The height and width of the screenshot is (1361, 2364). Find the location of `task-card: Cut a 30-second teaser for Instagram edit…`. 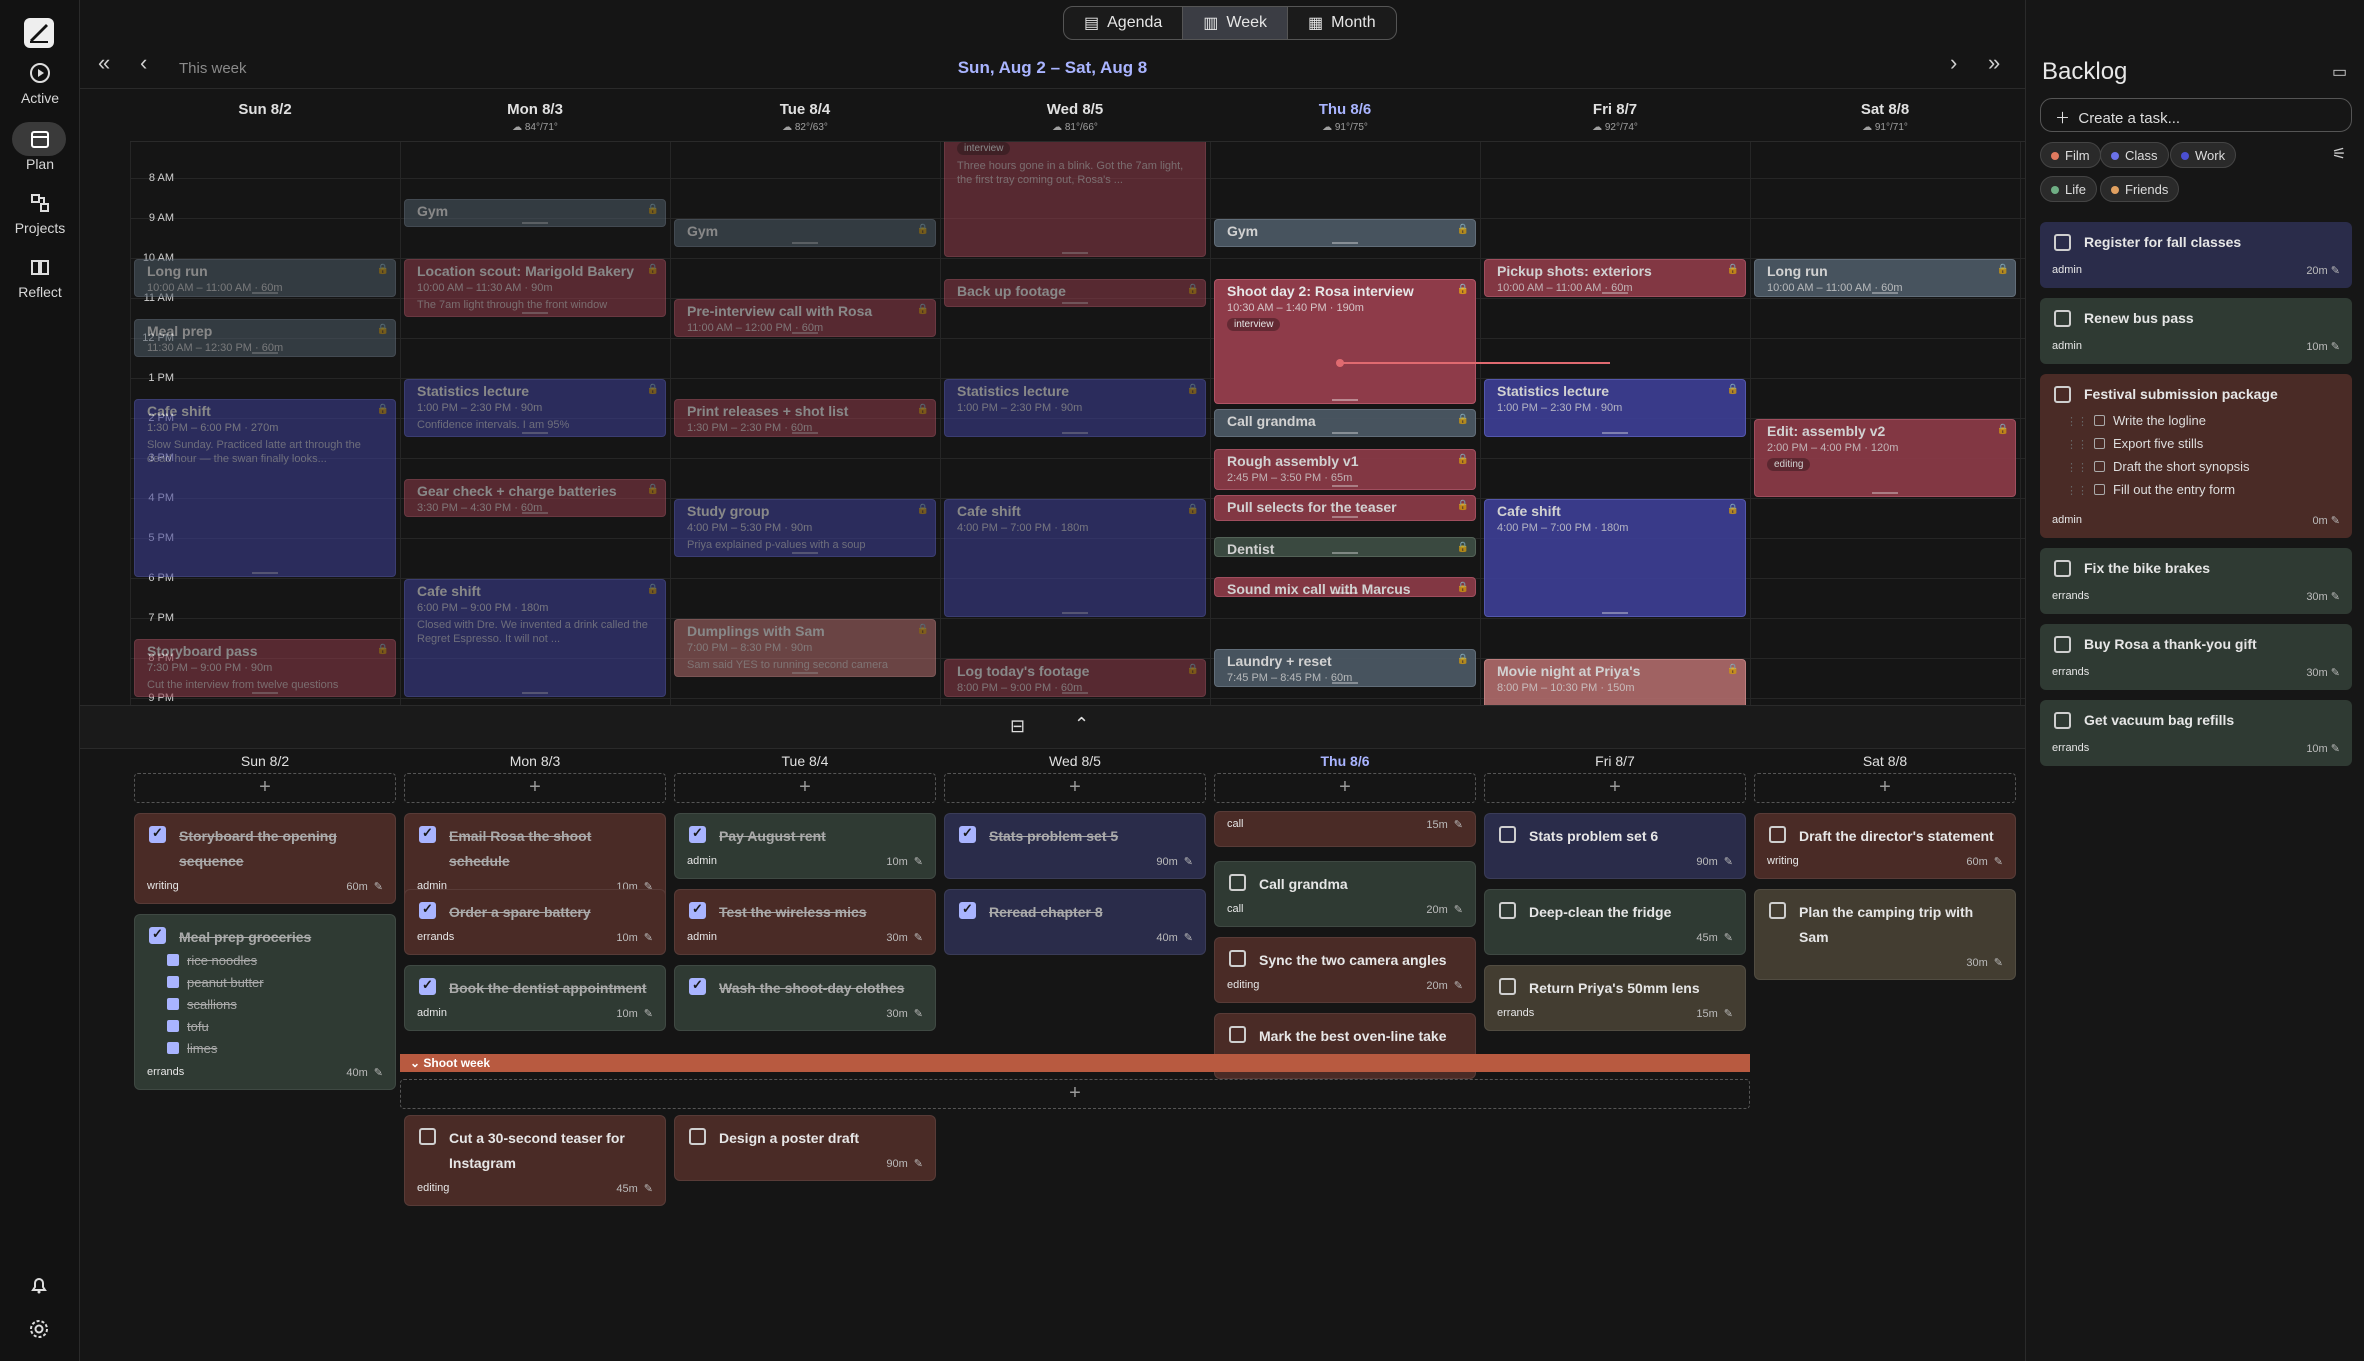

task-card: Cut a 30-second teaser for Instagram edit… is located at coordinates (535, 1160).